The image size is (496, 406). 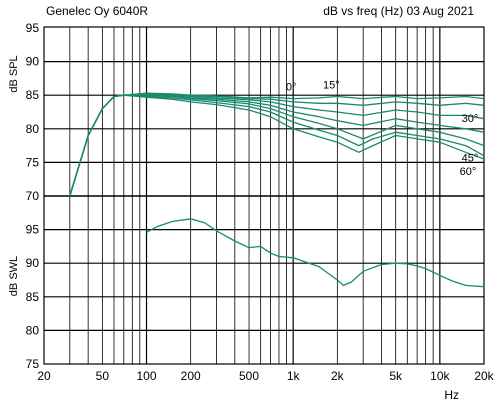 I want to click on chart-title: Genelec Oy 6040R, so click(x=97, y=11).